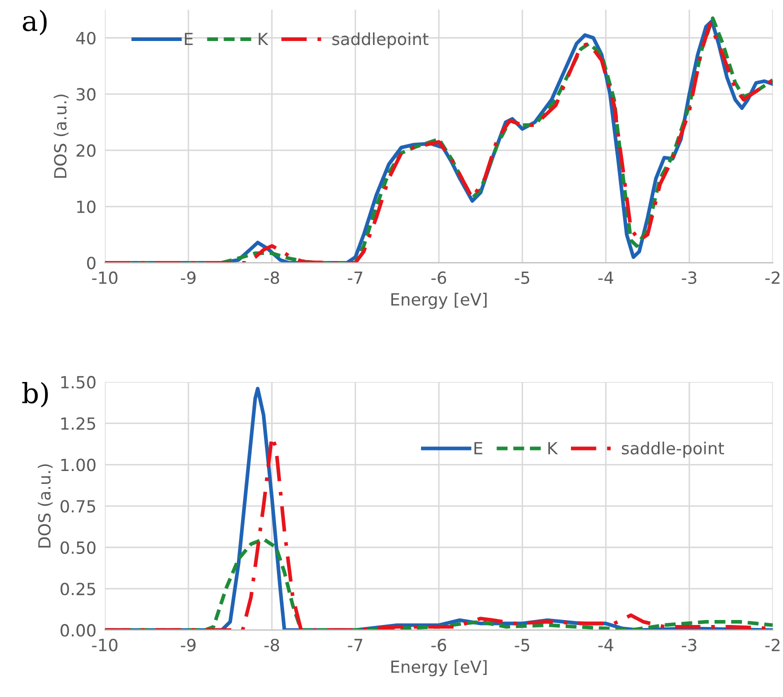  I want to click on y-tick-label: 1.25, so click(78, 423).